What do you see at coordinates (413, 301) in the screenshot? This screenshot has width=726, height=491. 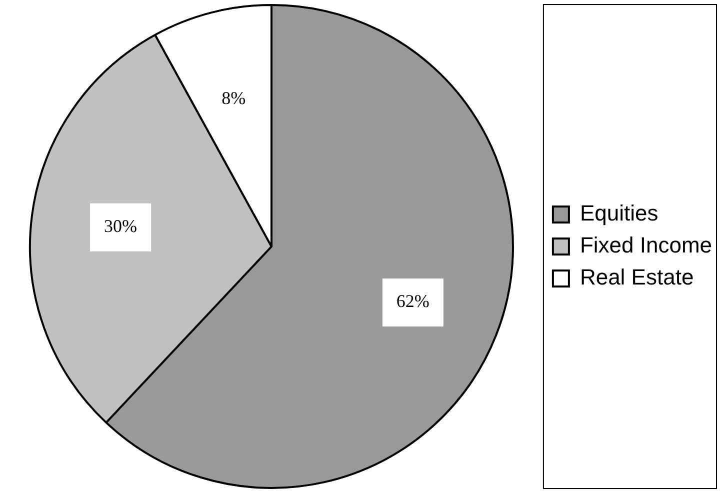 I see `data-label: 62%` at bounding box center [413, 301].